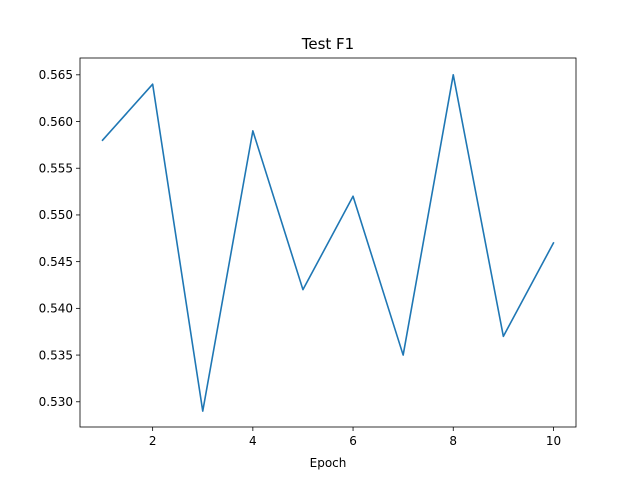 The image size is (640, 484). Describe the element at coordinates (553, 441) in the screenshot. I see `x-tick-label: 10` at that location.